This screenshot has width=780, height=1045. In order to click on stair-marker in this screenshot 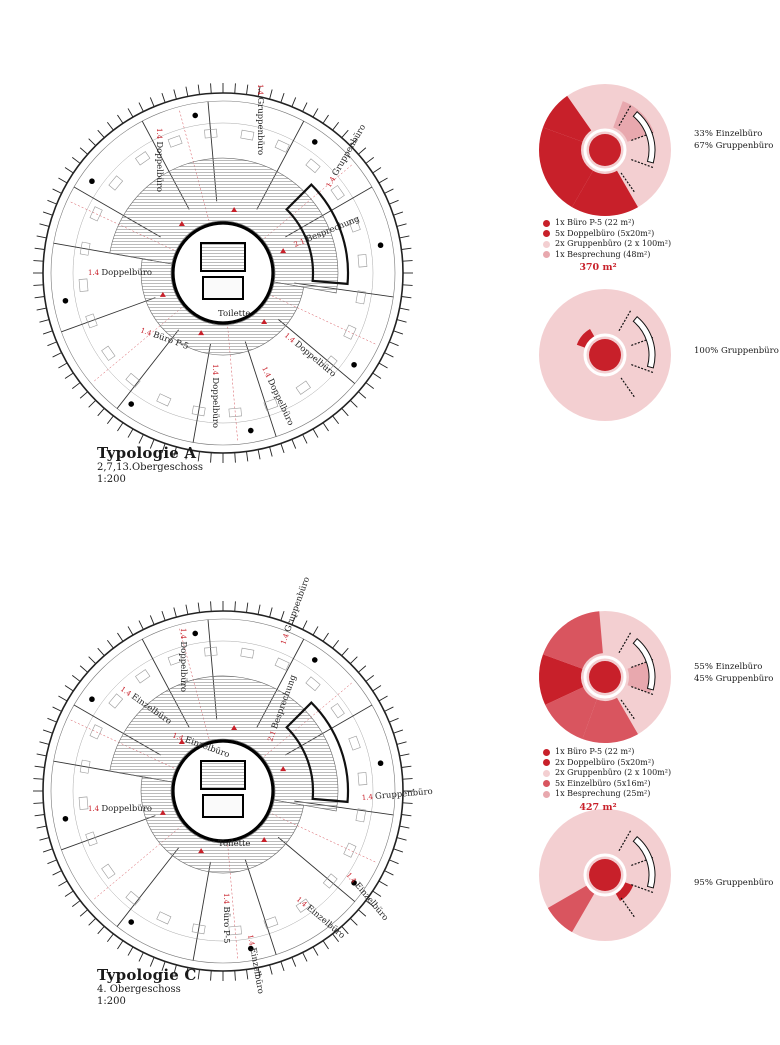, I will do `click(644, 862)`.